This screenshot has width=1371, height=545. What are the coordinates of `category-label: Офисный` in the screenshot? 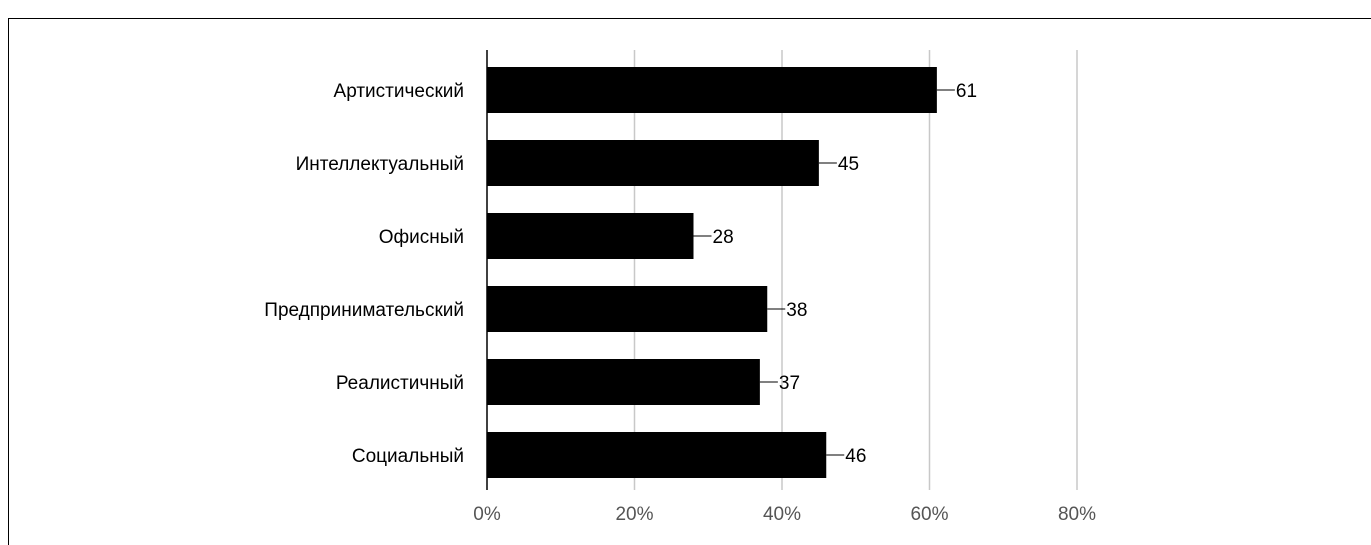 It's located at (421, 237).